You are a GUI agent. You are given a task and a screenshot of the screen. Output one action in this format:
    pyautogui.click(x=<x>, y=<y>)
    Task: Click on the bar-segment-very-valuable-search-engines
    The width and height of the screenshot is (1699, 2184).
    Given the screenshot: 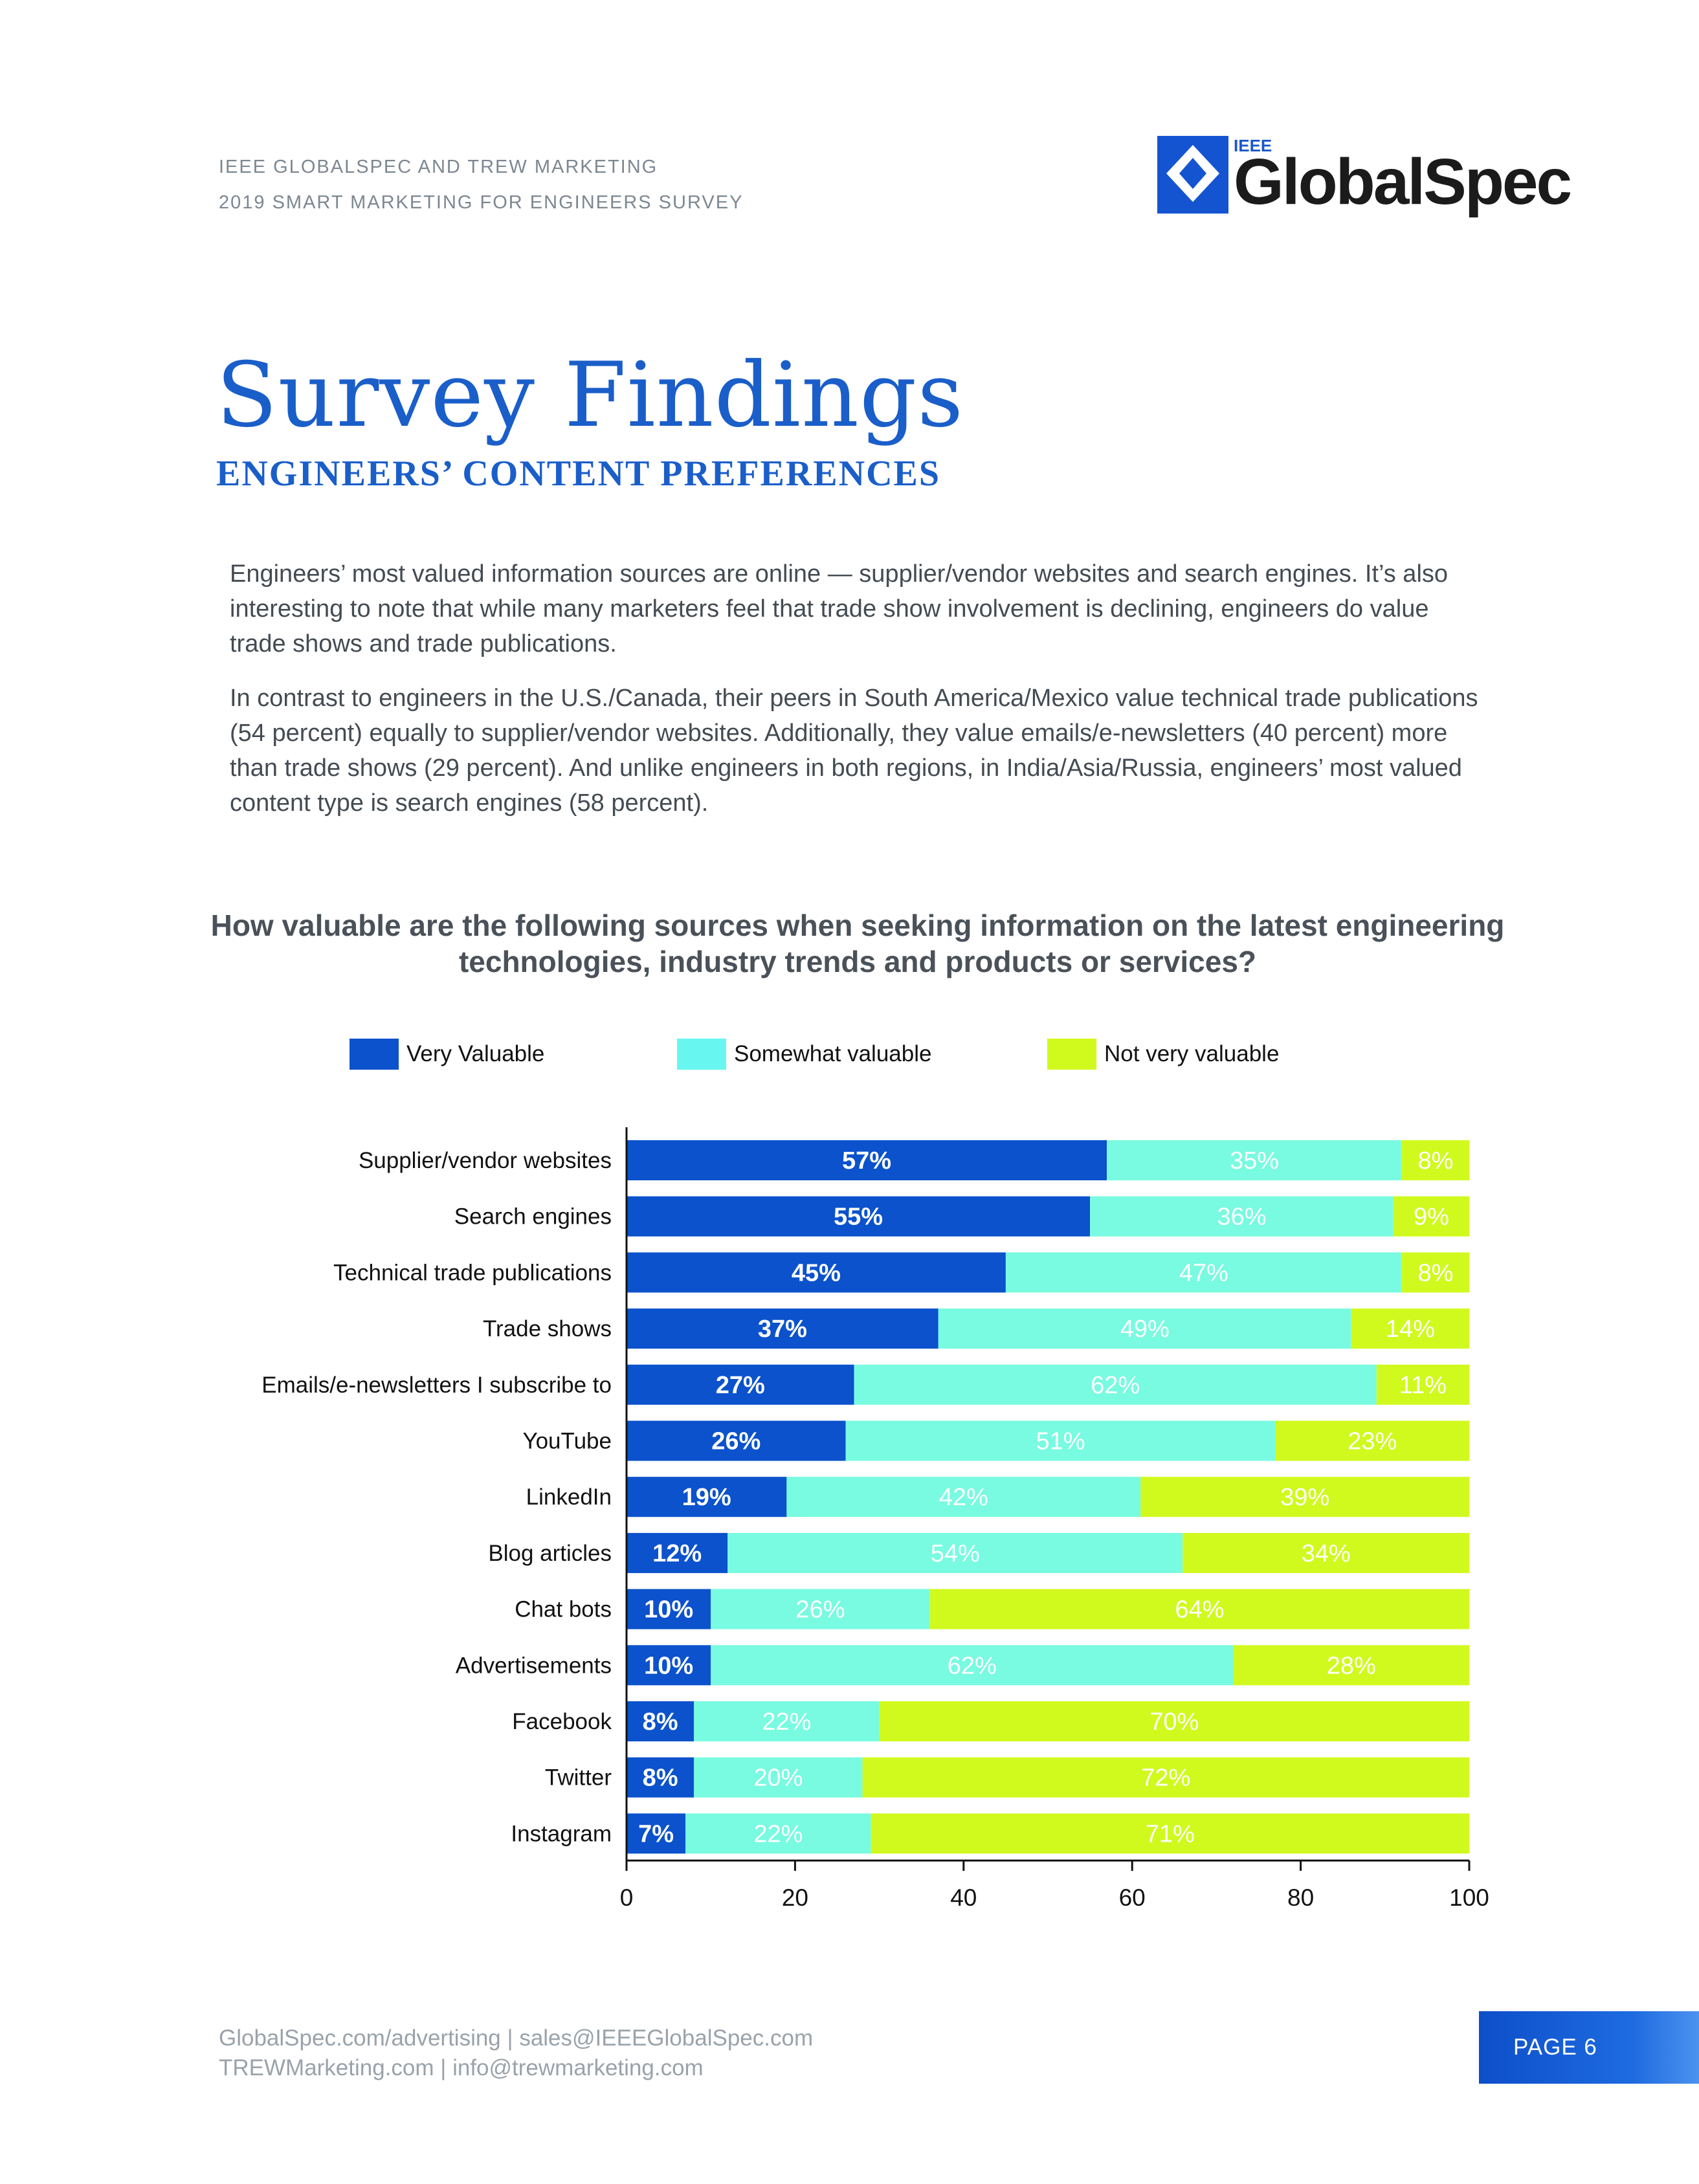 What is the action you would take?
    pyautogui.click(x=859, y=1216)
    